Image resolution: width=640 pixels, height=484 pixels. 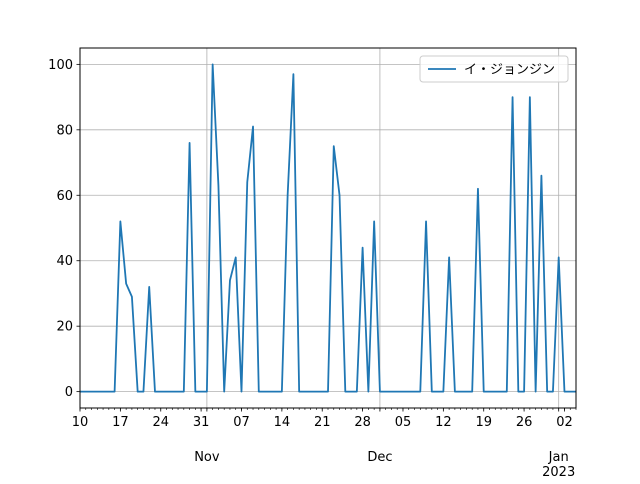 I want to click on x-tick-label: 19, so click(x=483, y=422).